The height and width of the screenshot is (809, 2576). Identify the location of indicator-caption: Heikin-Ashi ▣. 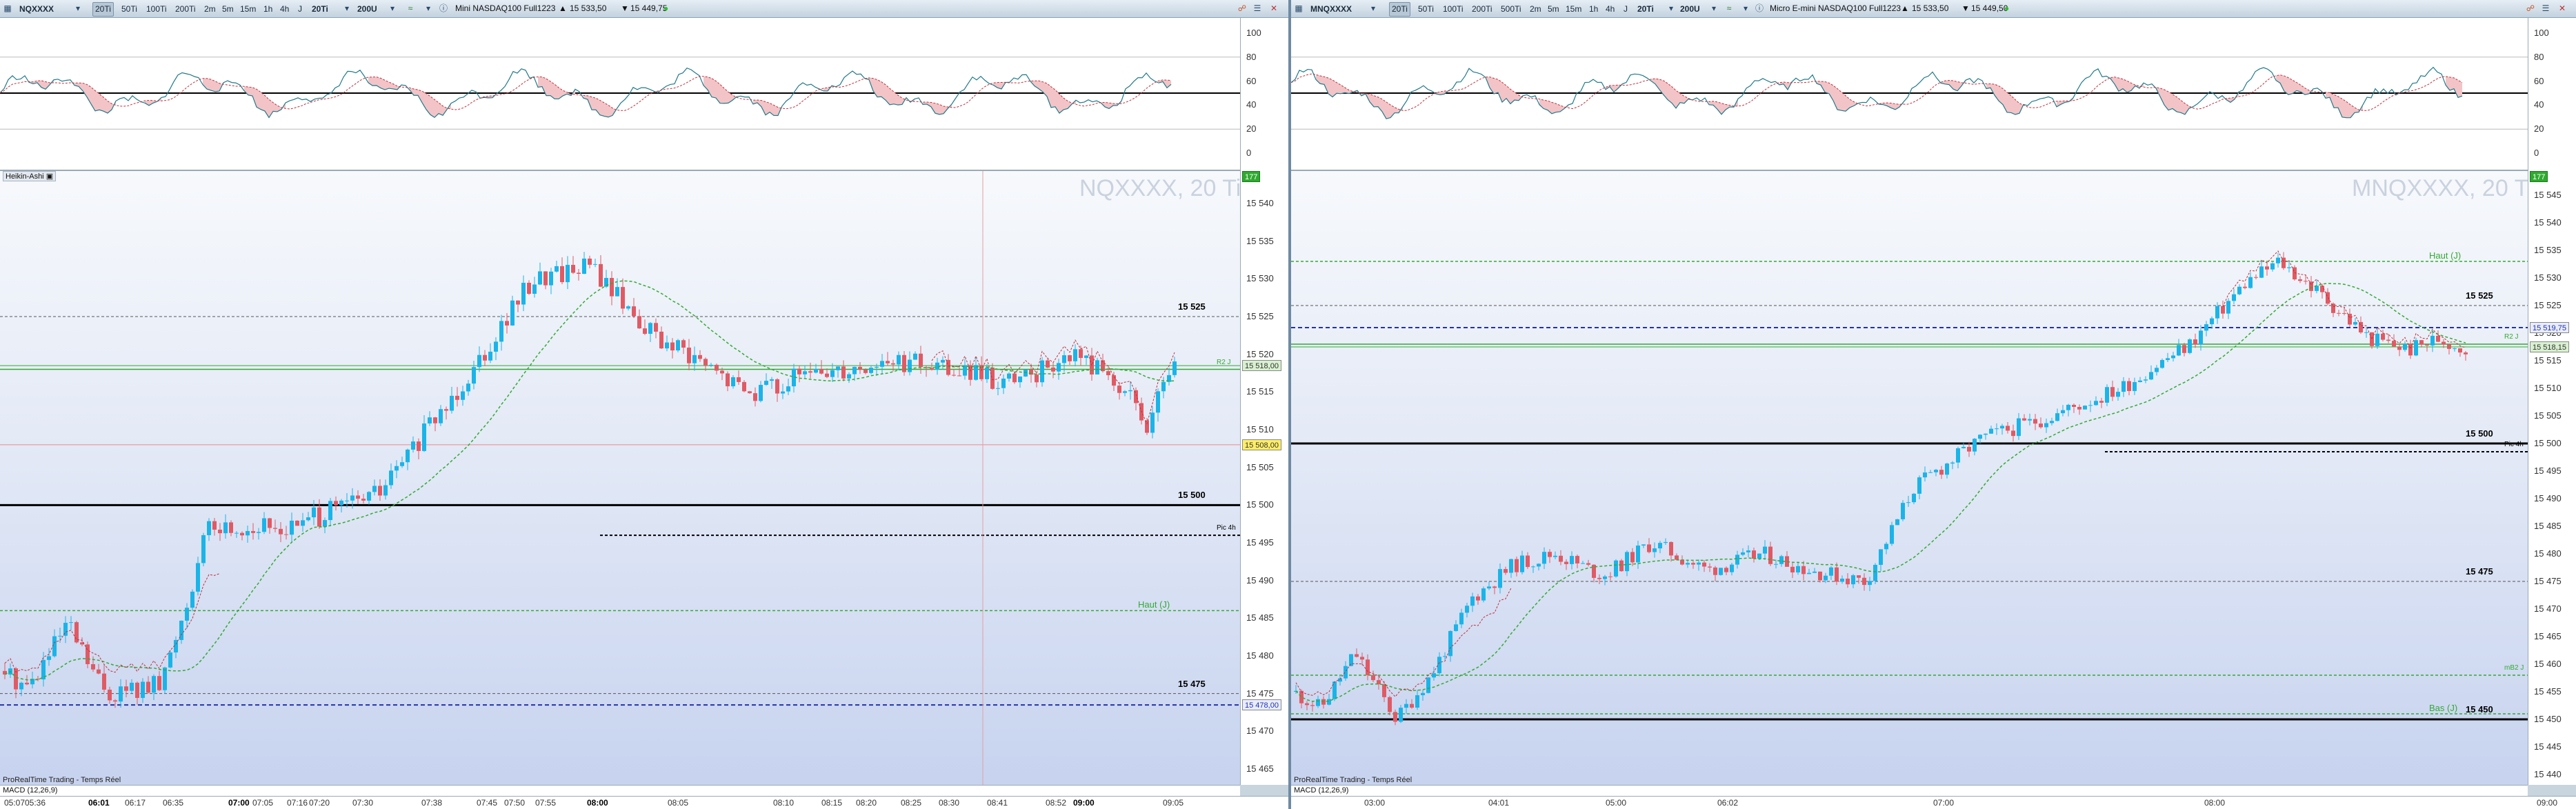
(30, 176).